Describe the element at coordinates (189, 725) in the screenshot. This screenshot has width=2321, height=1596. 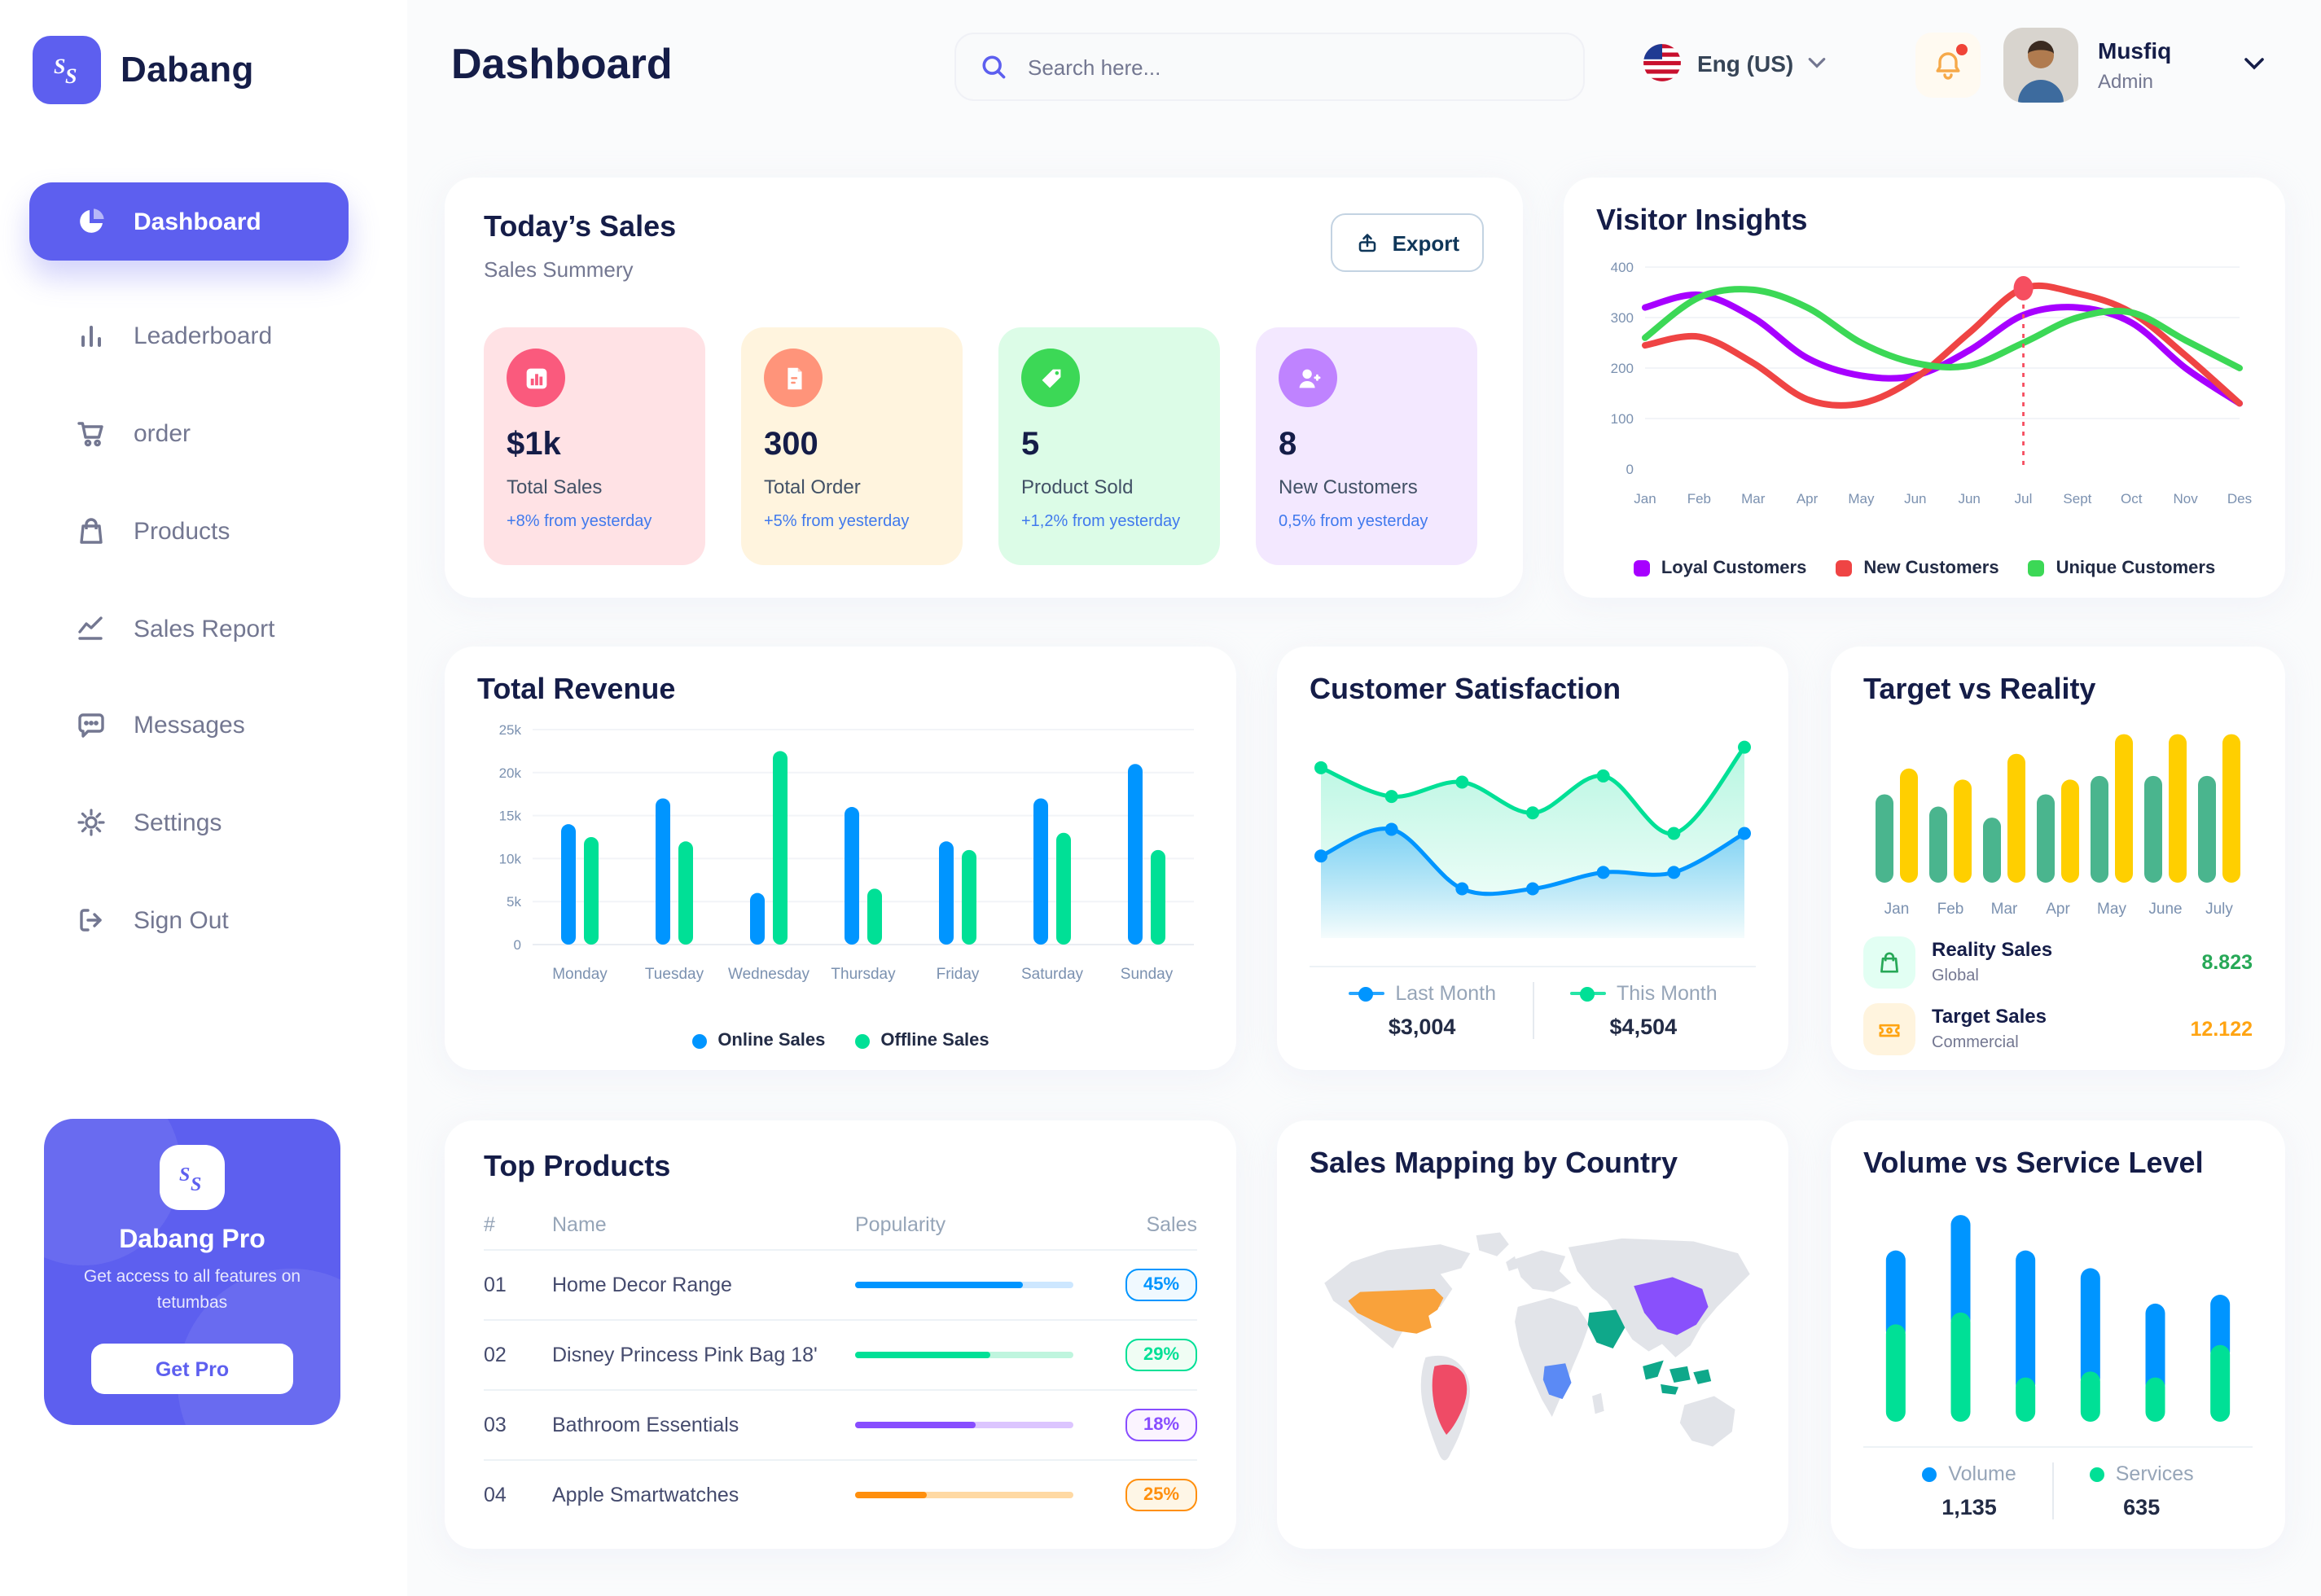
I see `sidebar-item-messages: Messages` at that location.